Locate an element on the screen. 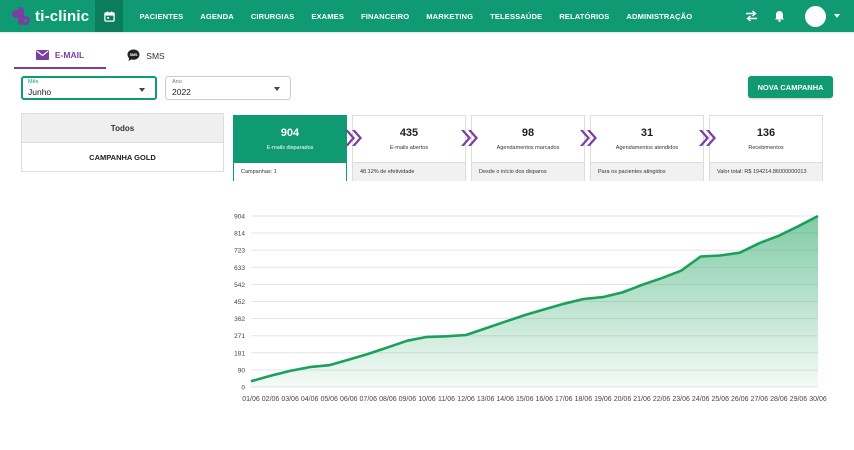  x-tick-label: 01/06 is located at coordinates (251, 399).